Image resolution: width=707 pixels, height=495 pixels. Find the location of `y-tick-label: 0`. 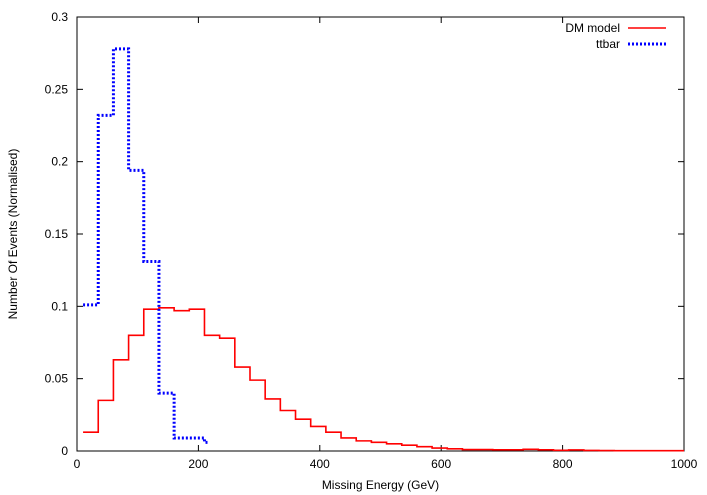

y-tick-label: 0 is located at coordinates (64, 451).